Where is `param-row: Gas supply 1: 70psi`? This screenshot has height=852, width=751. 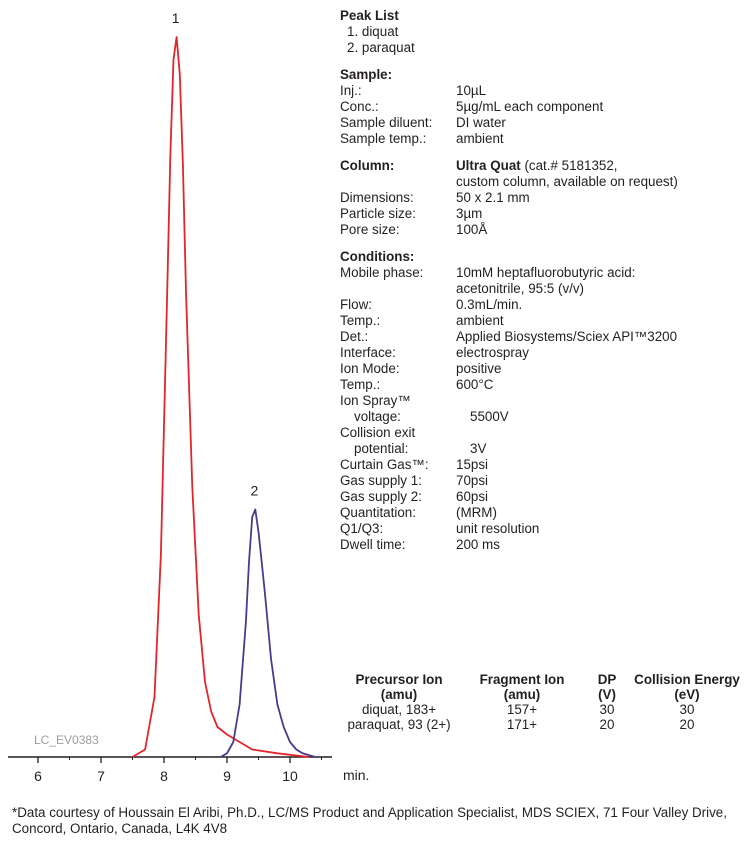
param-row: Gas supply 1: 70psi is located at coordinates (544, 481).